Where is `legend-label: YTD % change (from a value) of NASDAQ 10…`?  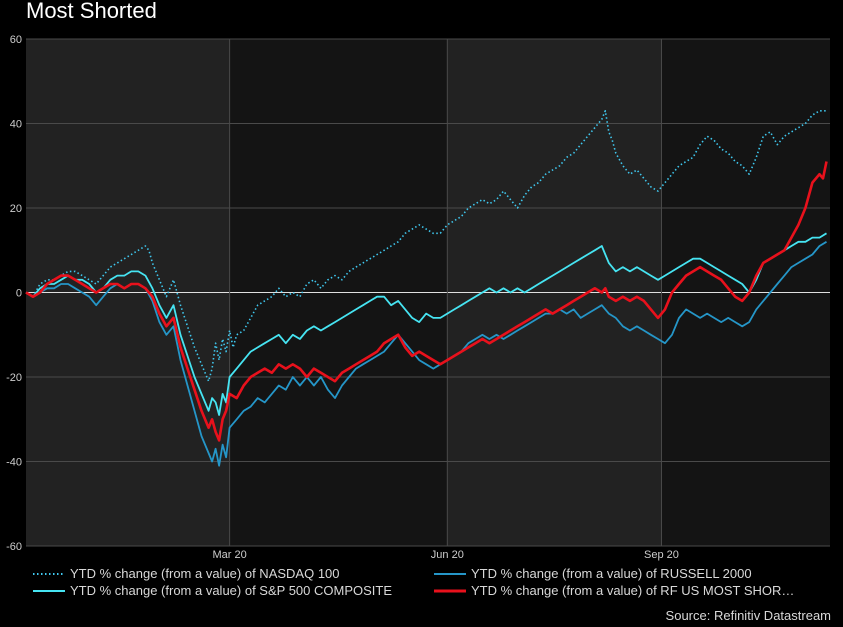 legend-label: YTD % change (from a value) of NASDAQ 10… is located at coordinates (205, 573).